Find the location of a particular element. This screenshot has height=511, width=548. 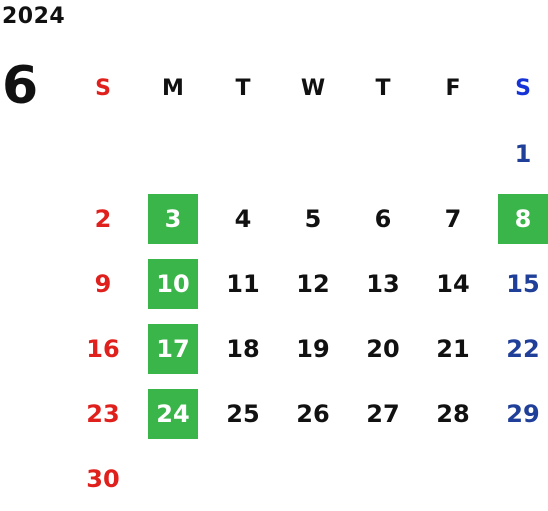

calendar-day-cell: 16 is located at coordinates (103, 348).